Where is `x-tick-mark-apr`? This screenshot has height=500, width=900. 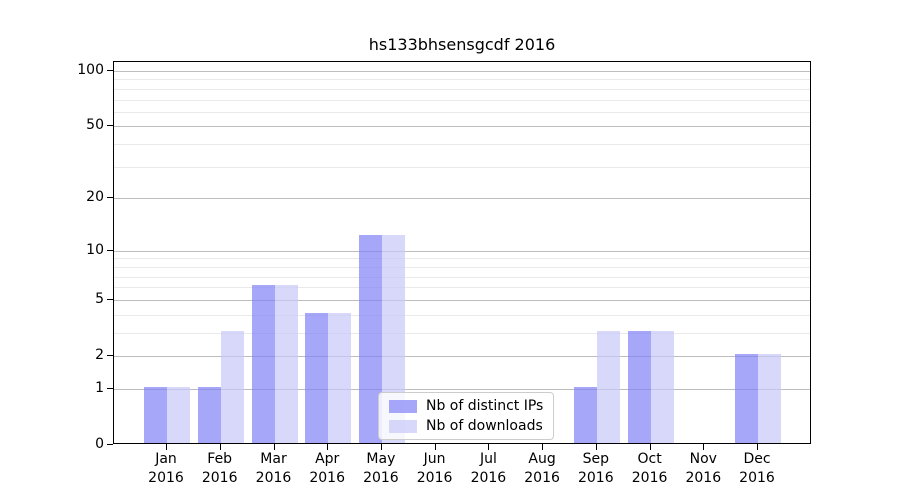 x-tick-mark-apr is located at coordinates (328, 447).